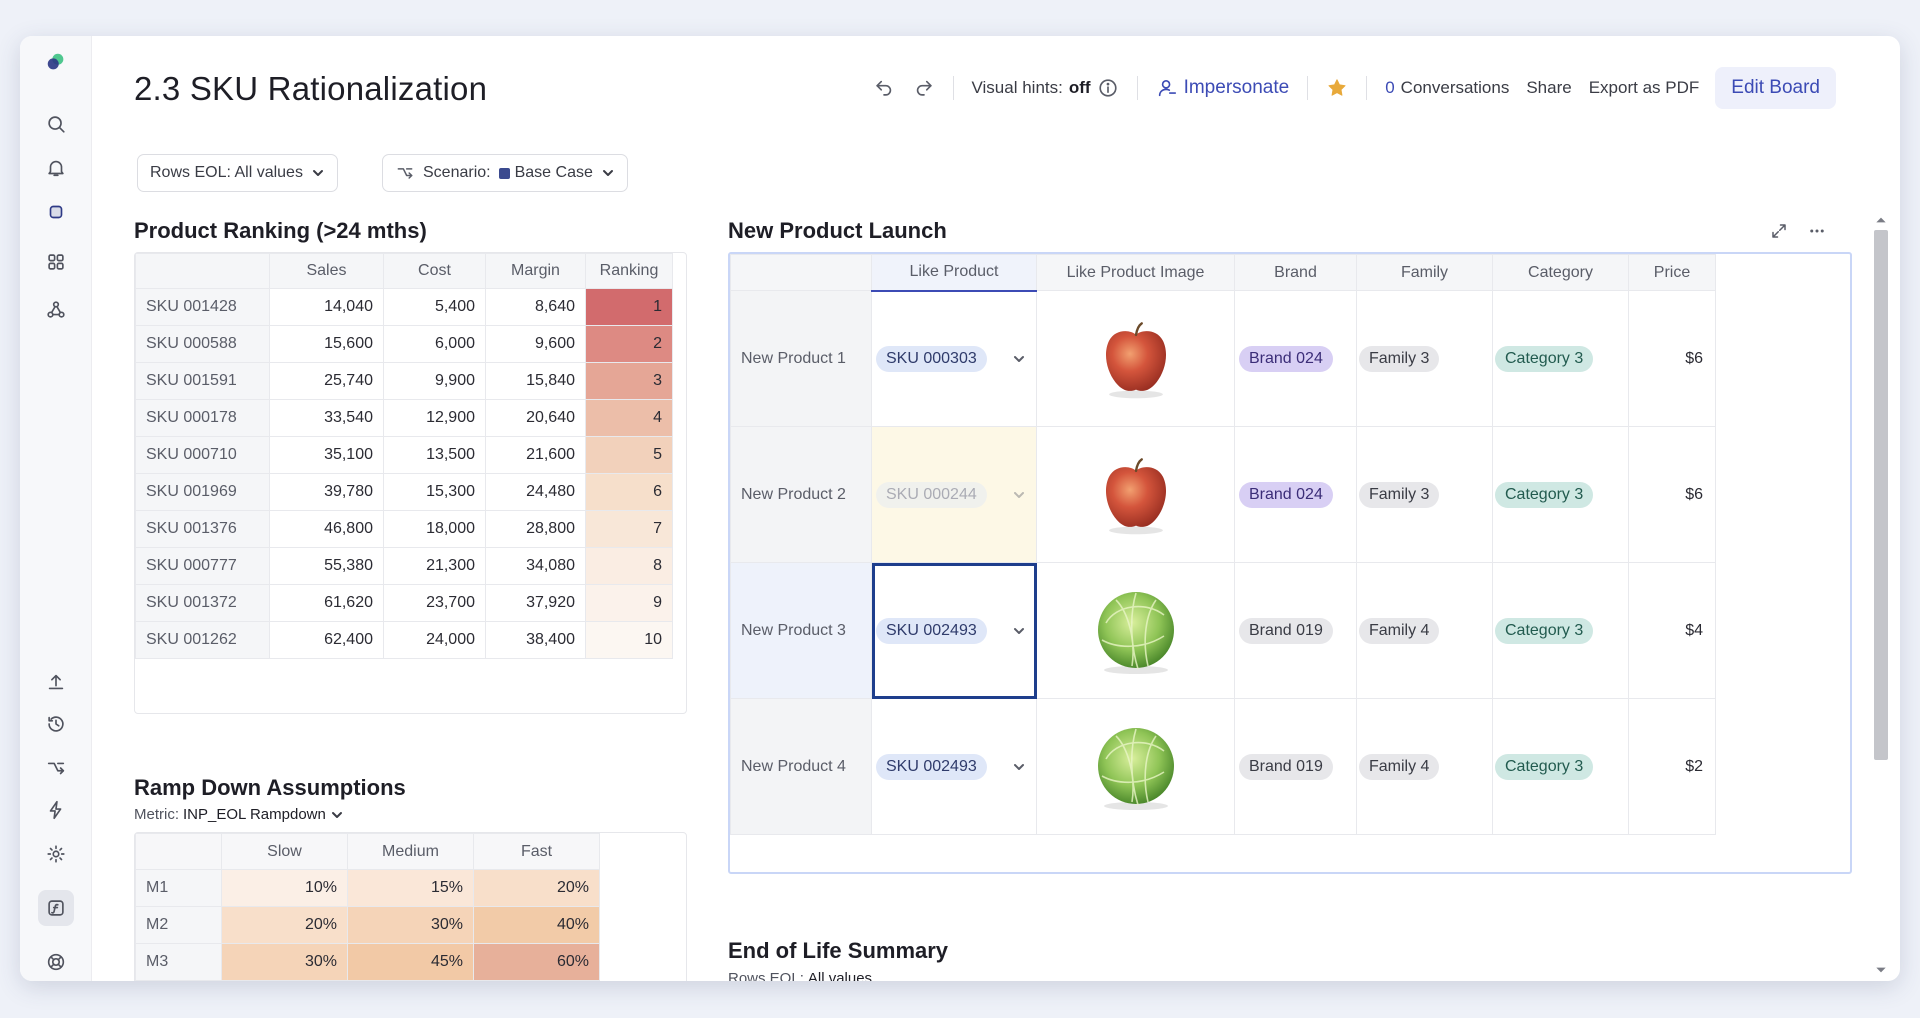 The image size is (1920, 1018). What do you see at coordinates (954, 273) in the screenshot?
I see `column-header-like-product: Like Product` at bounding box center [954, 273].